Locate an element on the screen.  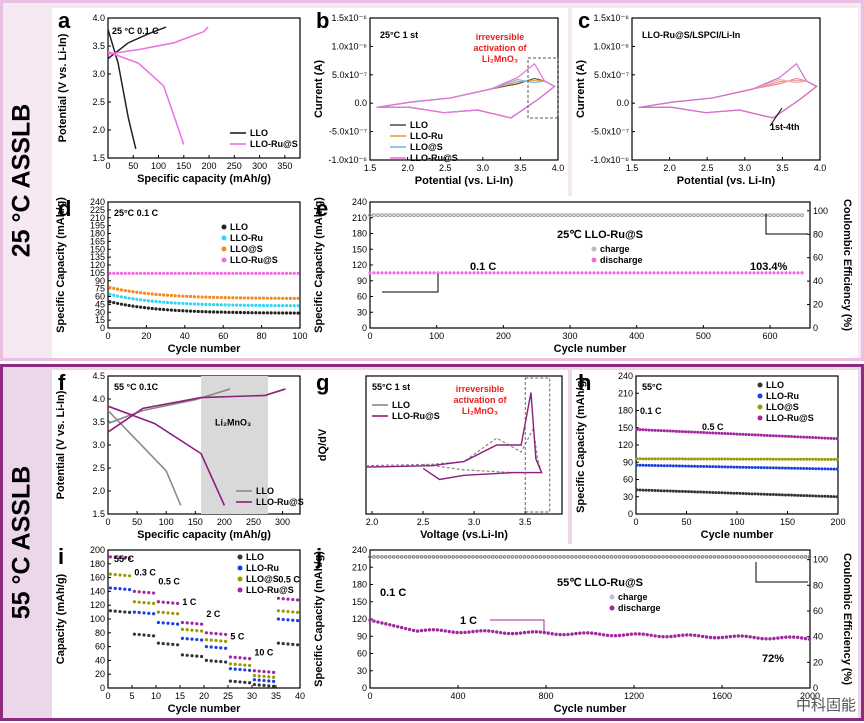
y-axis-label: dQ/dV is located at coordinates (323, 444).